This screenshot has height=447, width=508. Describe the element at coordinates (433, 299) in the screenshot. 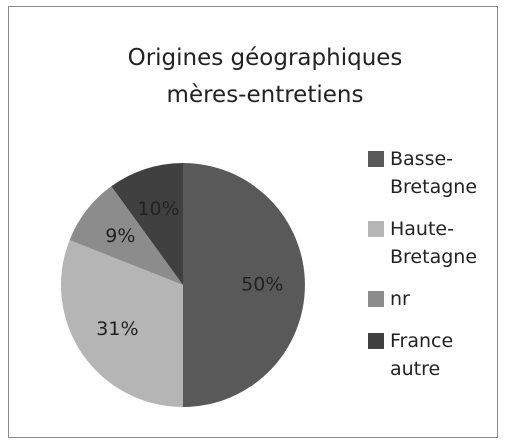

I see `legend-item: nr` at that location.